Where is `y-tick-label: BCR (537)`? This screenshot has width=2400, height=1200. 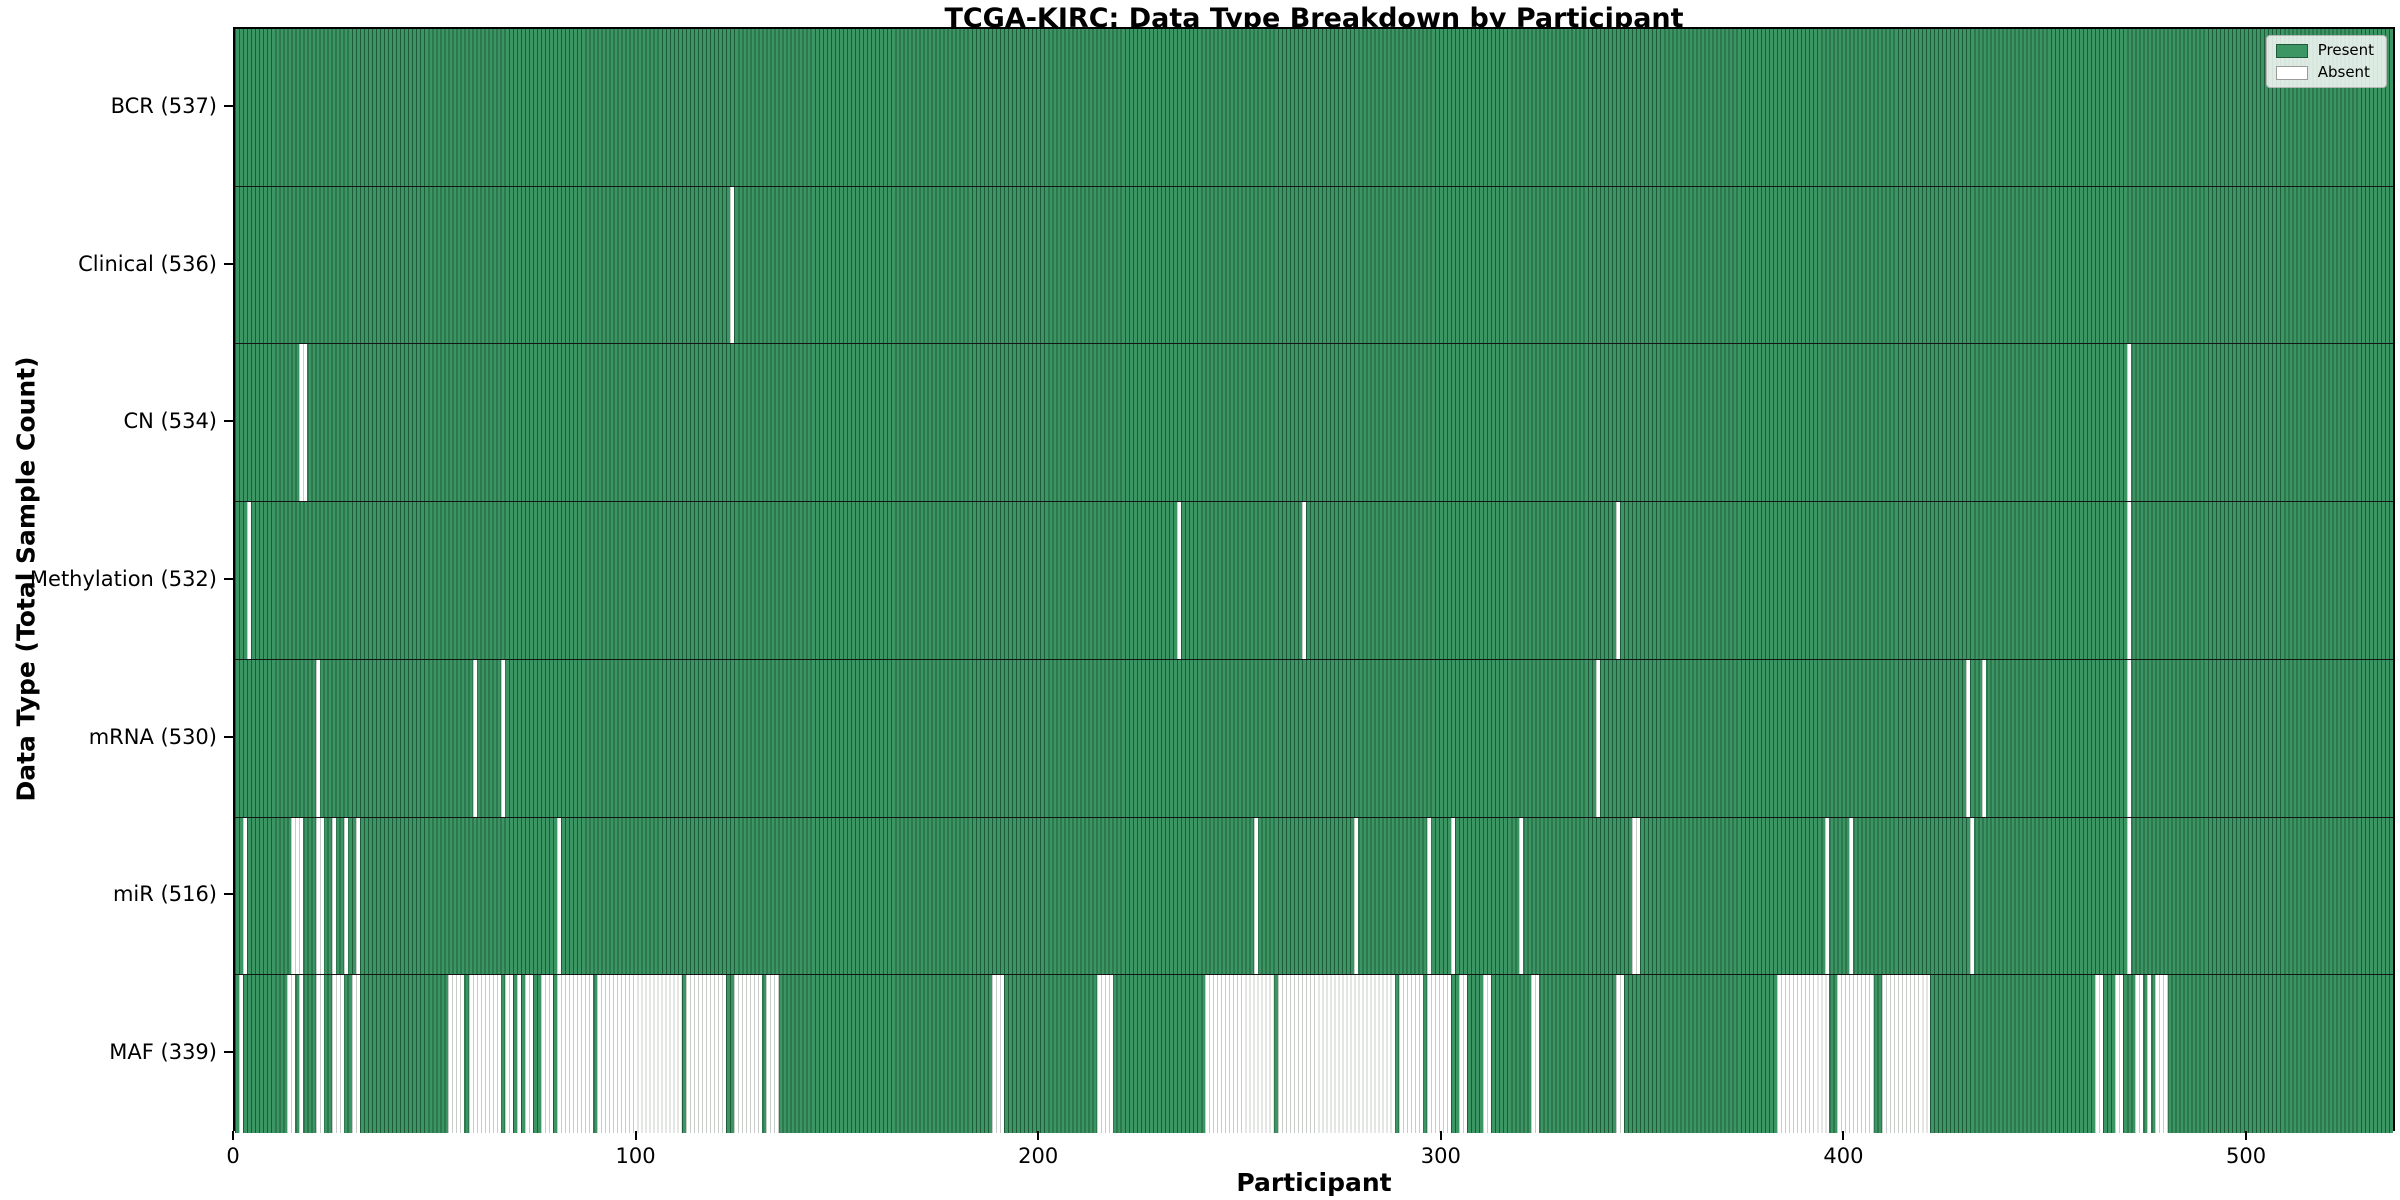
y-tick-label: BCR (537) is located at coordinates (163, 105).